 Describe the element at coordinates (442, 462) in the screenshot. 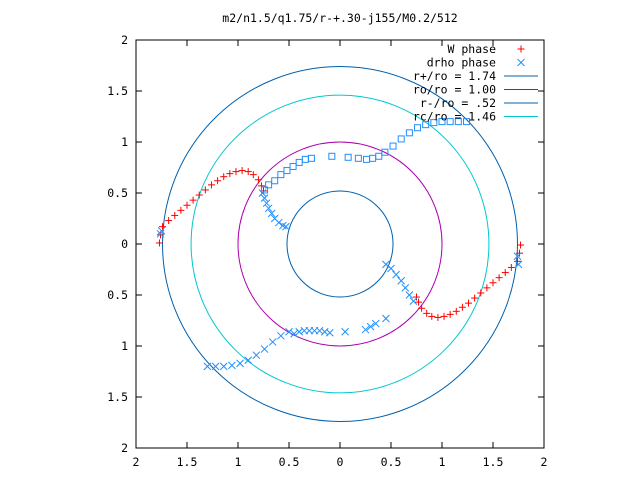

I see `x-tick-label: 1` at that location.